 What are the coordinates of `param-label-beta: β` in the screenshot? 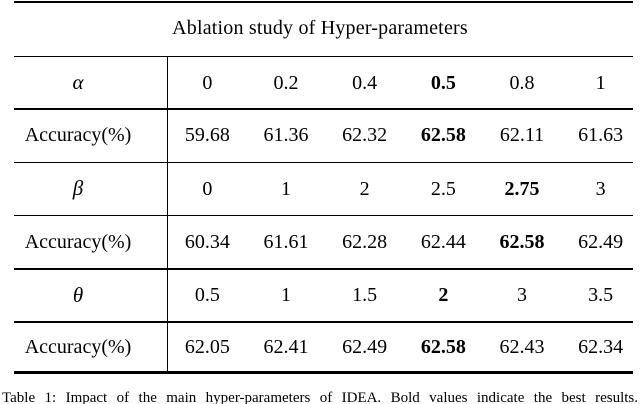 It's located at (78, 188).